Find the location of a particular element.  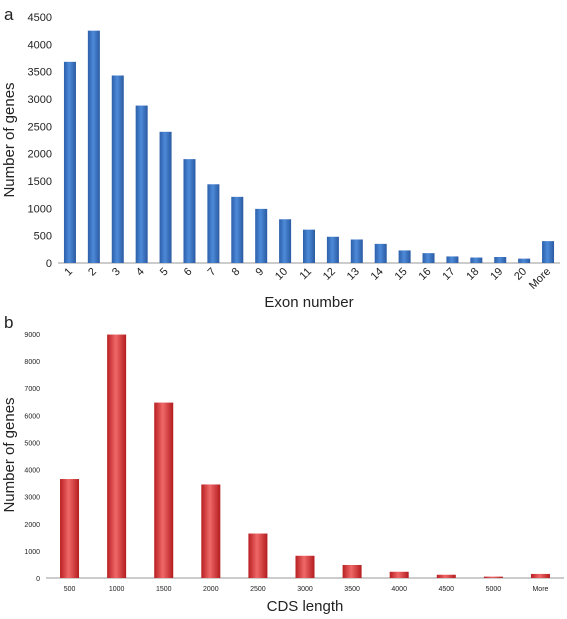

panel-a-letter: a is located at coordinates (9, 14).